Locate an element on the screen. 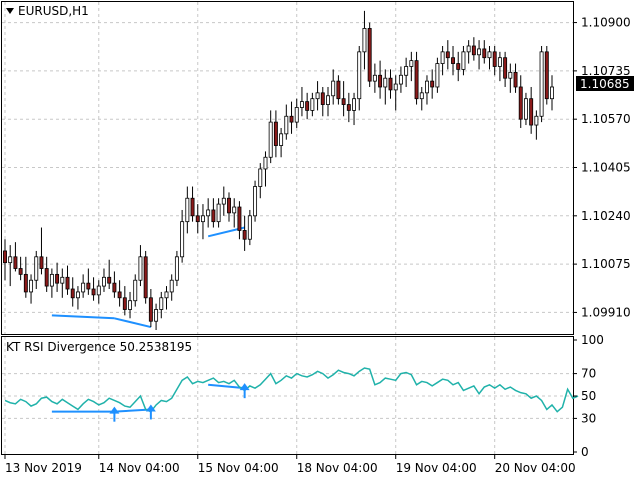  time-tick-label: 15 Nov 04:00 is located at coordinates (238, 468).